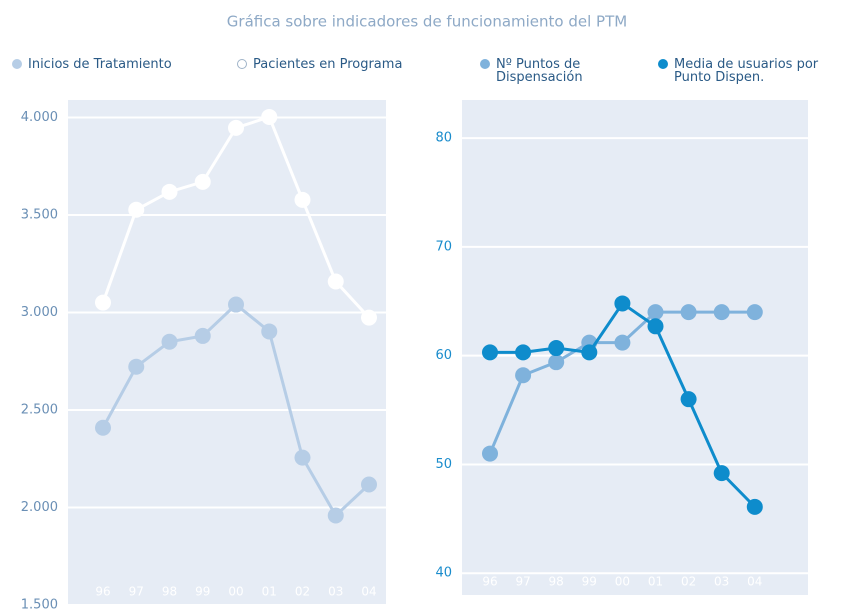 Image resolution: width=854 pixels, height=613 pixels. What do you see at coordinates (539, 71) in the screenshot?
I see `legend-label: Nº Puntos de Dispensación` at bounding box center [539, 71].